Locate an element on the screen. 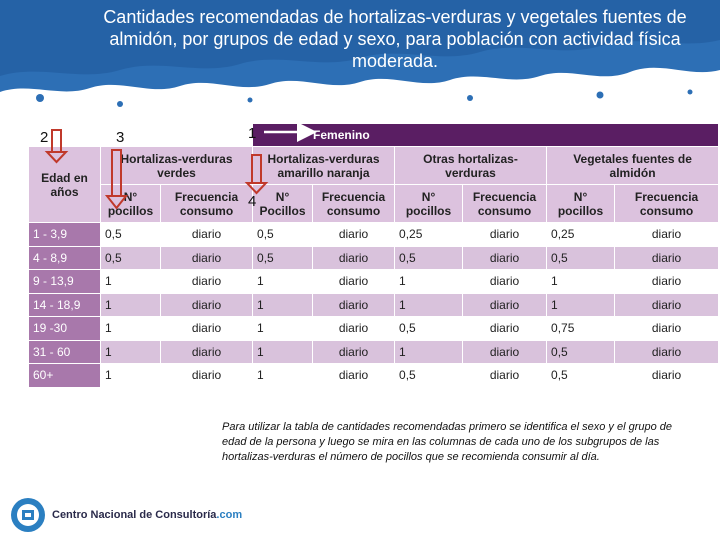 This screenshot has width=720, height=540. group-header: Vegetales fuentes de almidón is located at coordinates (633, 165).